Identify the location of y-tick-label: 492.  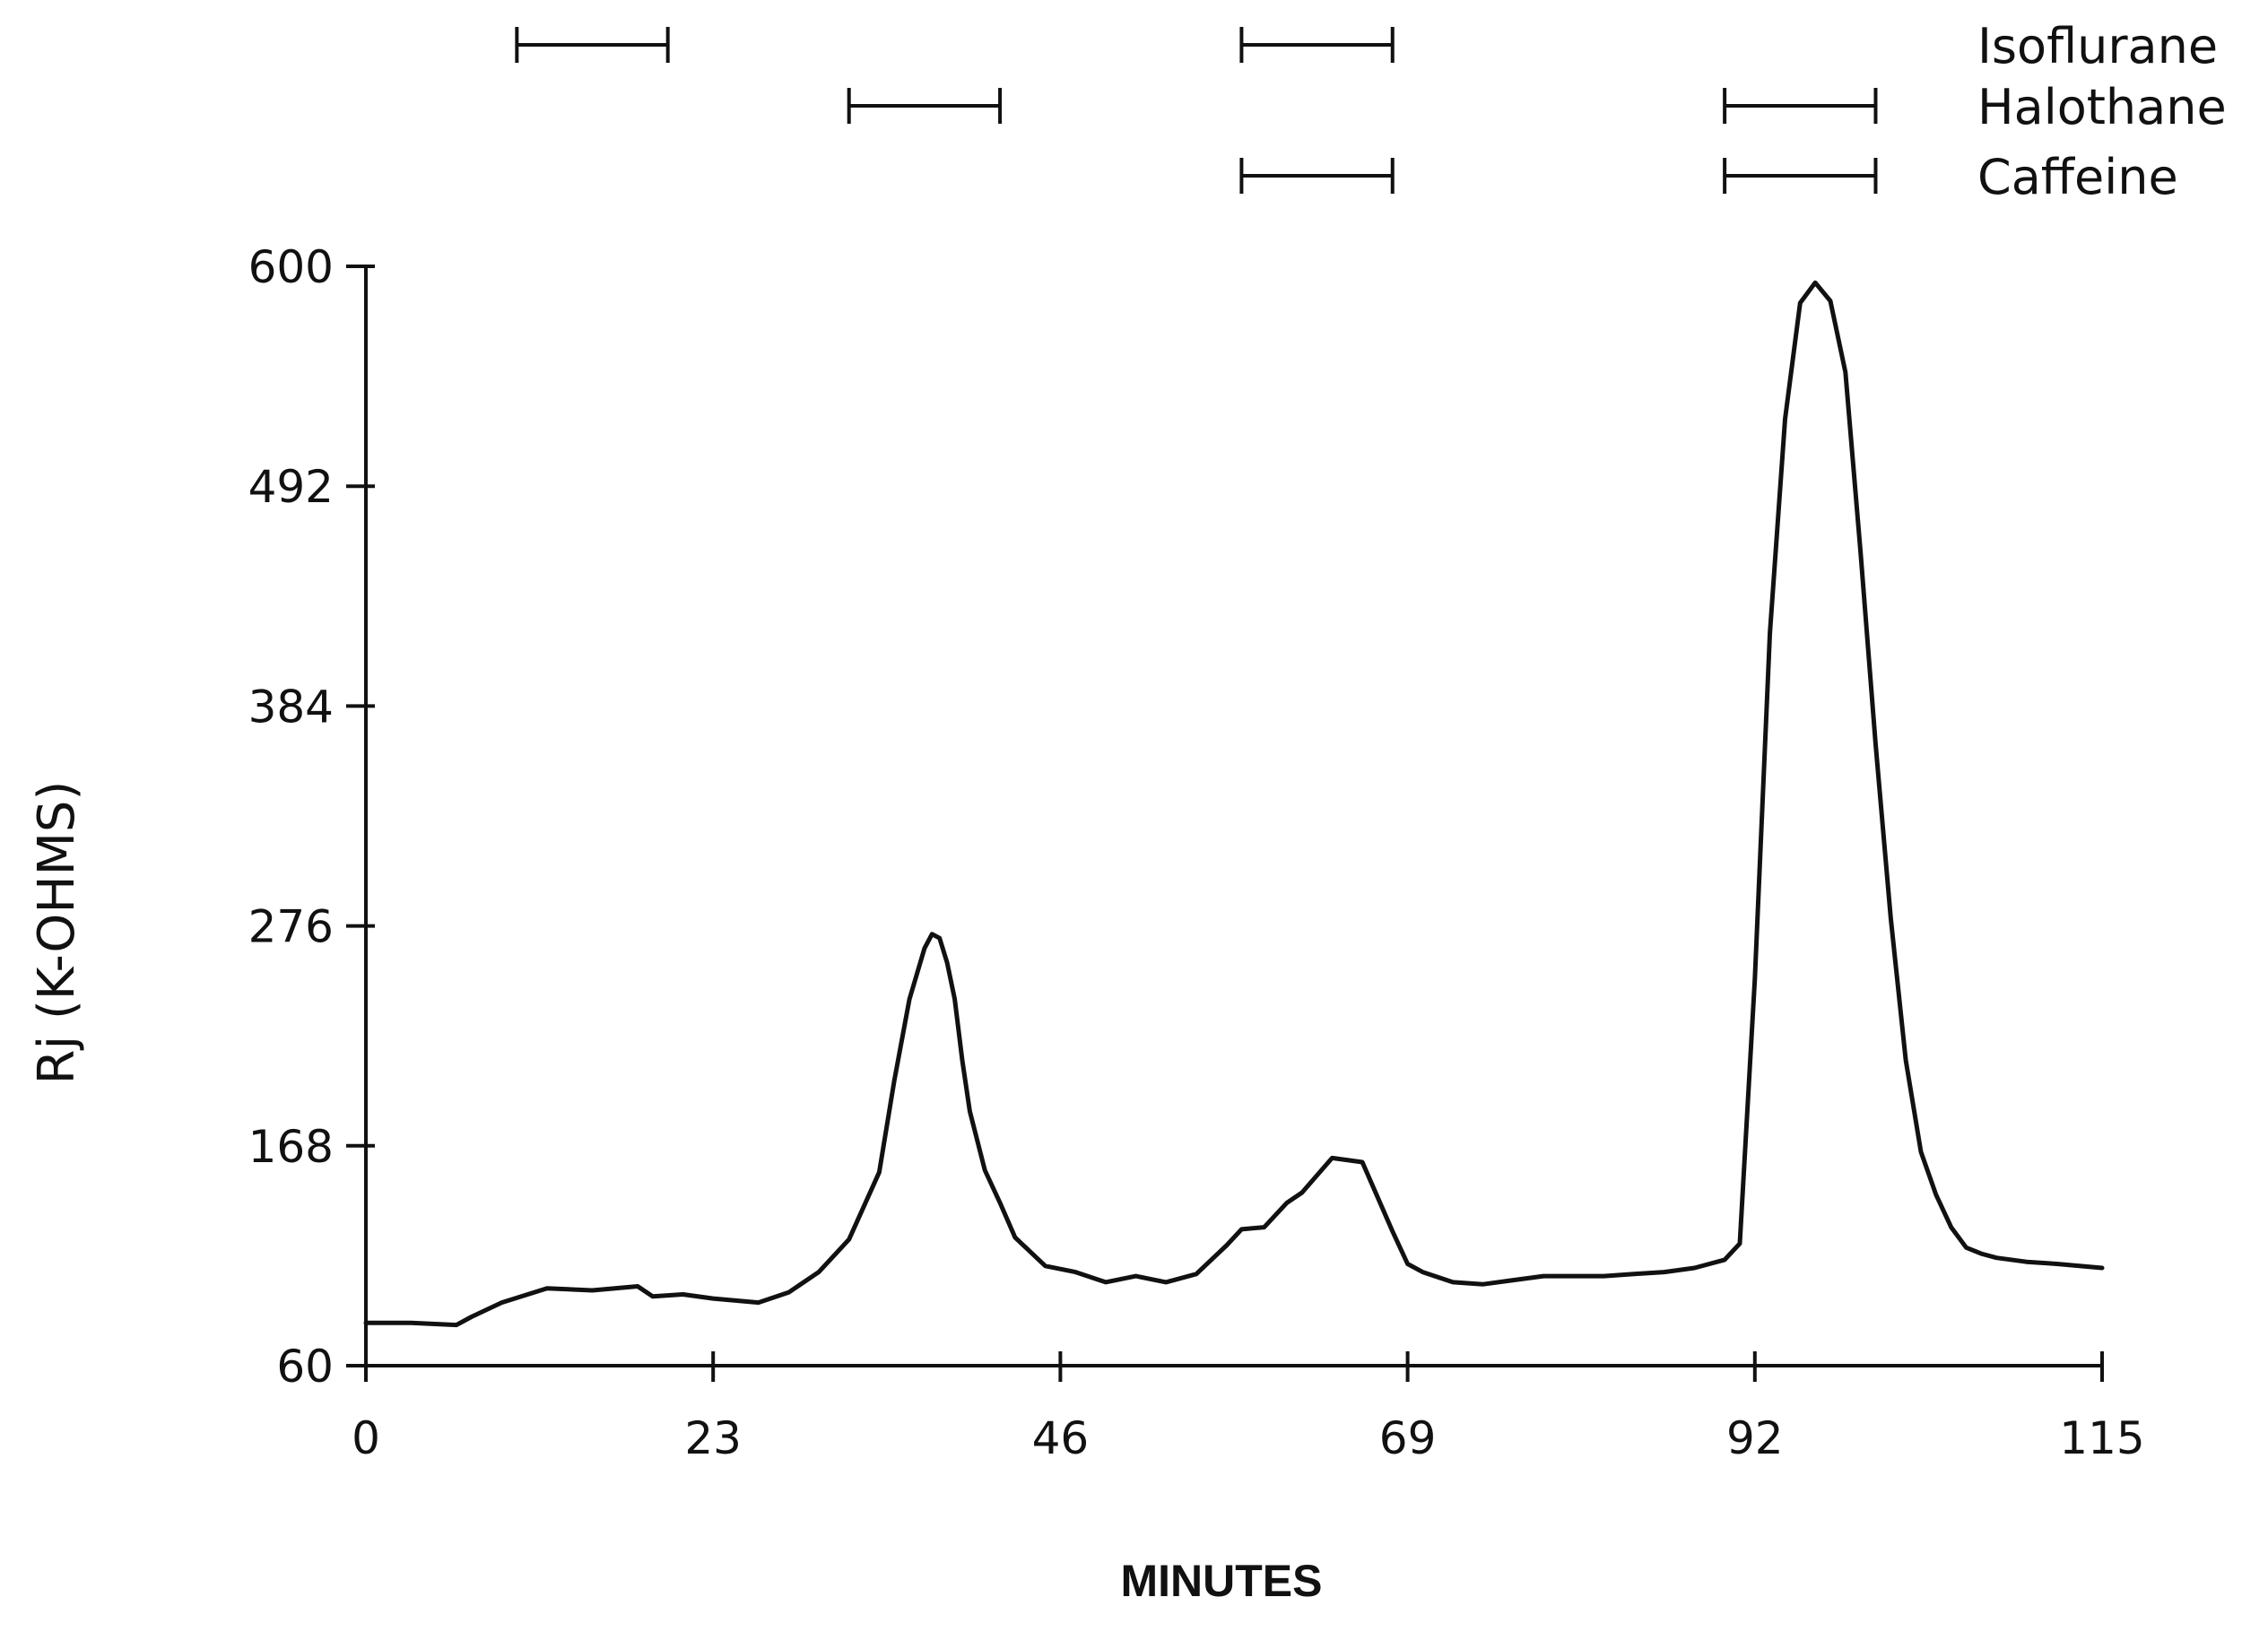
(291, 487).